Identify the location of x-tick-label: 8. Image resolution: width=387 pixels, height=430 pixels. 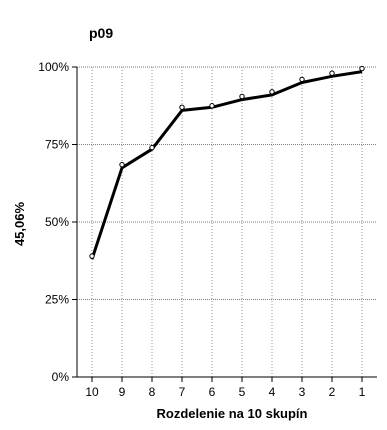
(152, 392).